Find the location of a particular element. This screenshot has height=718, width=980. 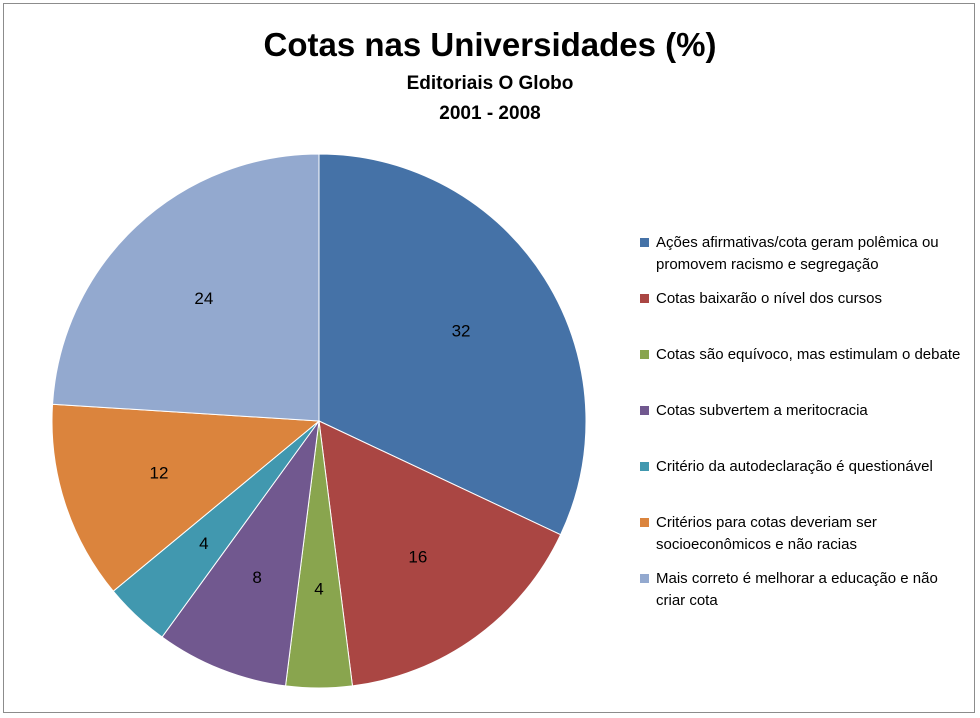

chart-subtitle-source: Editoriais O Globo is located at coordinates (490, 83).